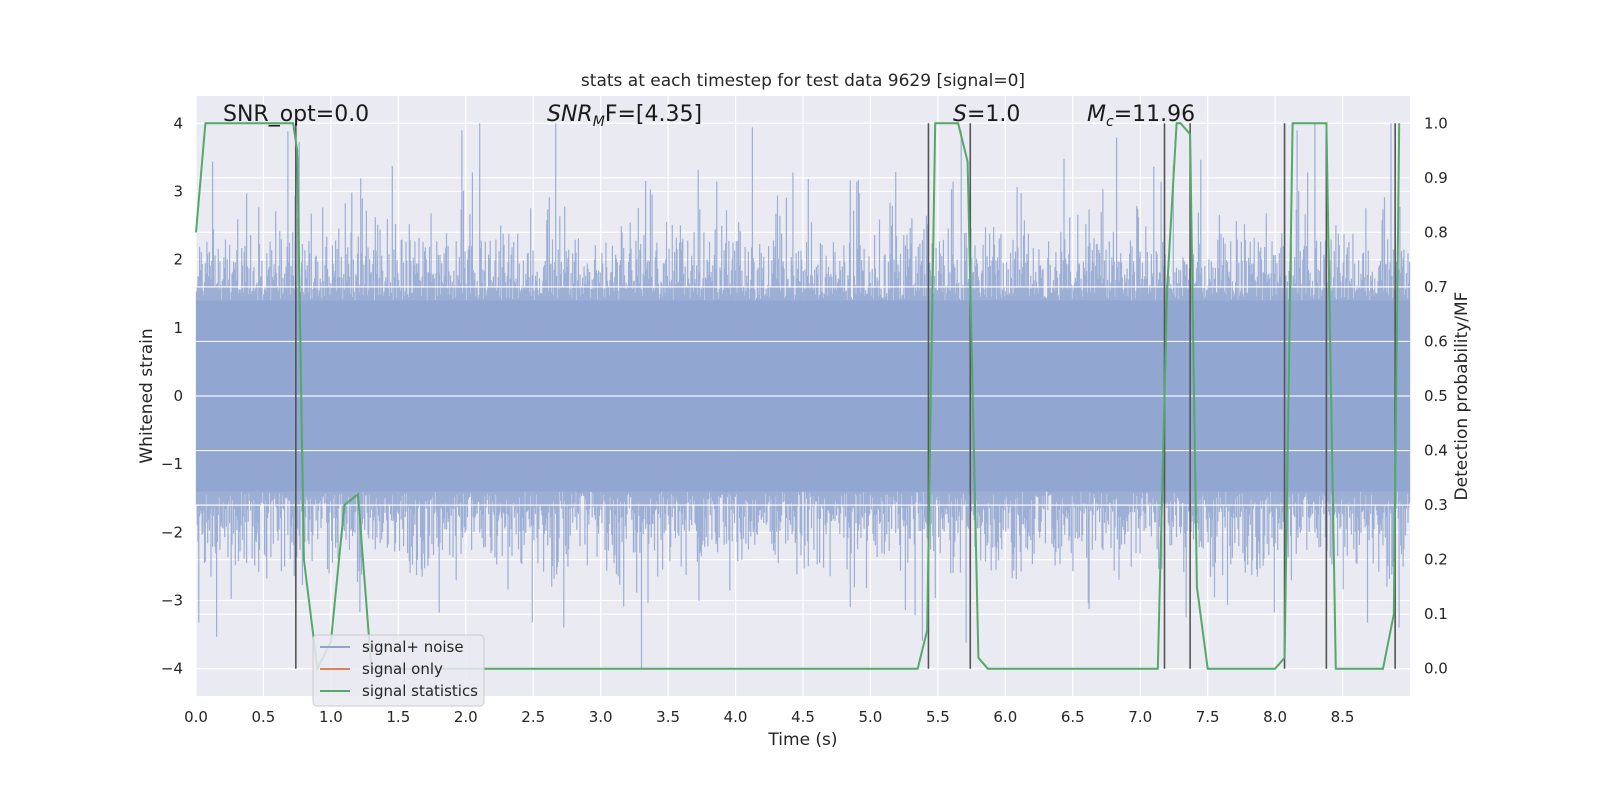  What do you see at coordinates (1275, 717) in the screenshot?
I see `x-tick-label: 8.0` at bounding box center [1275, 717].